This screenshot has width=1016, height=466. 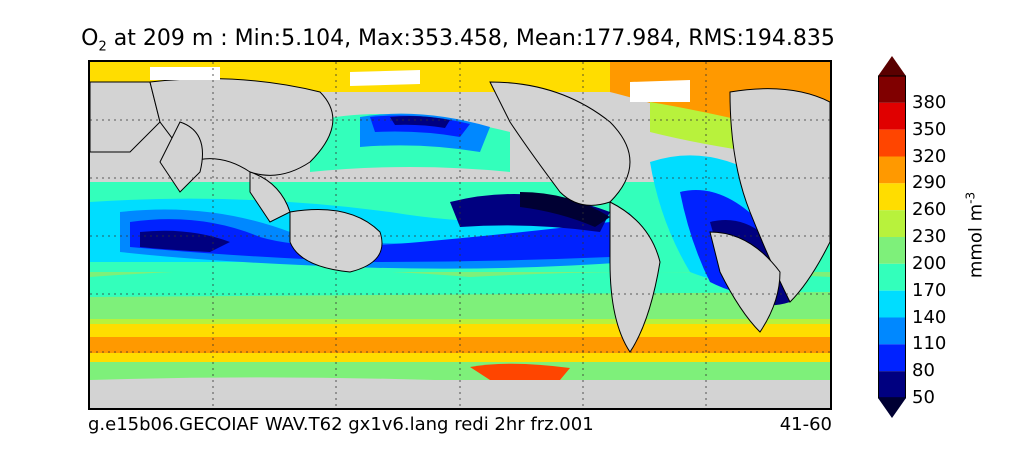 I want to click on colorbar-tick-label: 380, so click(x=929, y=102).